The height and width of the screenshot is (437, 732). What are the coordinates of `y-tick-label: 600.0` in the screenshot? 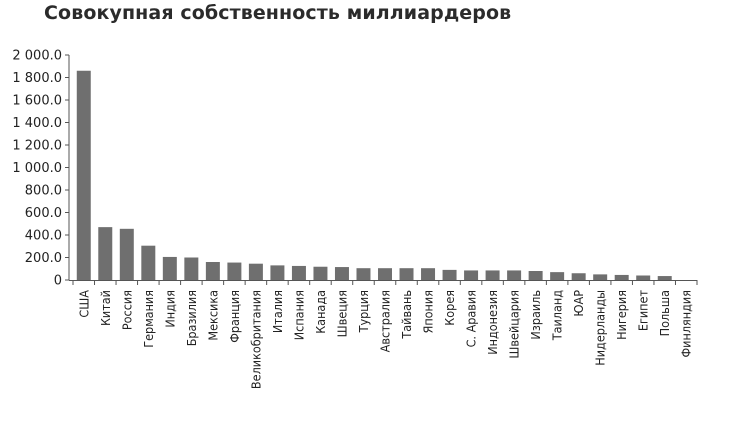 It's located at (43, 213).